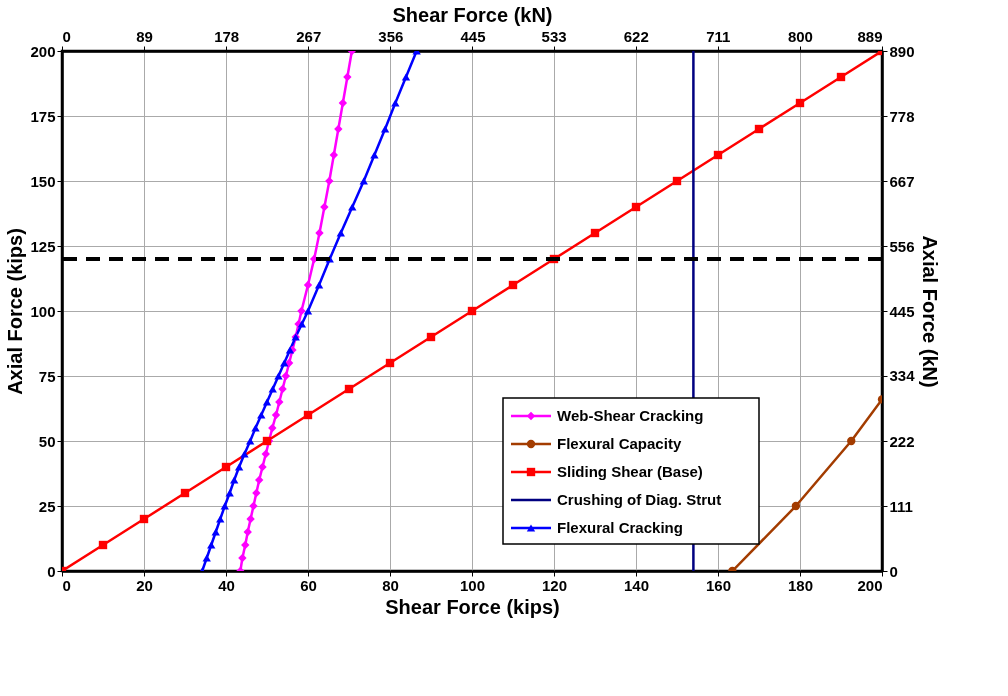 Image resolution: width=1008 pixels, height=696 pixels. I want to click on y2-tick-label: 445, so click(902, 311).